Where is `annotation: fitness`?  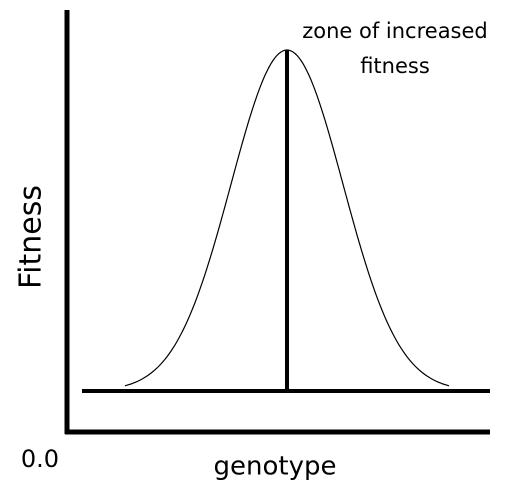 annotation: fitness is located at coordinates (395, 66).